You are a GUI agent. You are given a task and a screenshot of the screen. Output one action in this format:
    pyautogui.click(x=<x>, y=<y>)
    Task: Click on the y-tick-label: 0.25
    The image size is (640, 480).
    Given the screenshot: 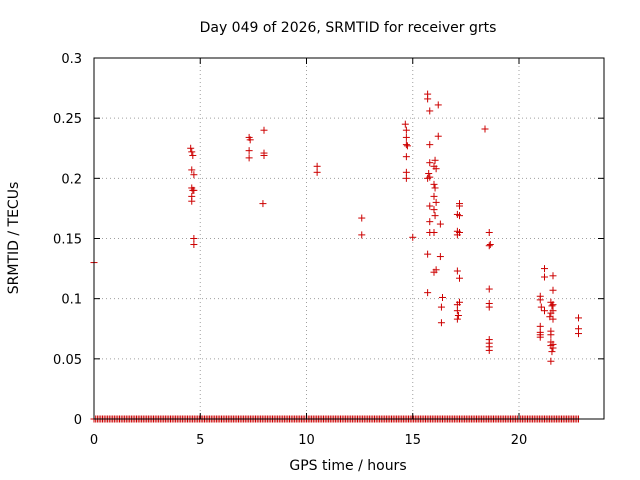 What is the action you would take?
    pyautogui.click(x=67, y=119)
    